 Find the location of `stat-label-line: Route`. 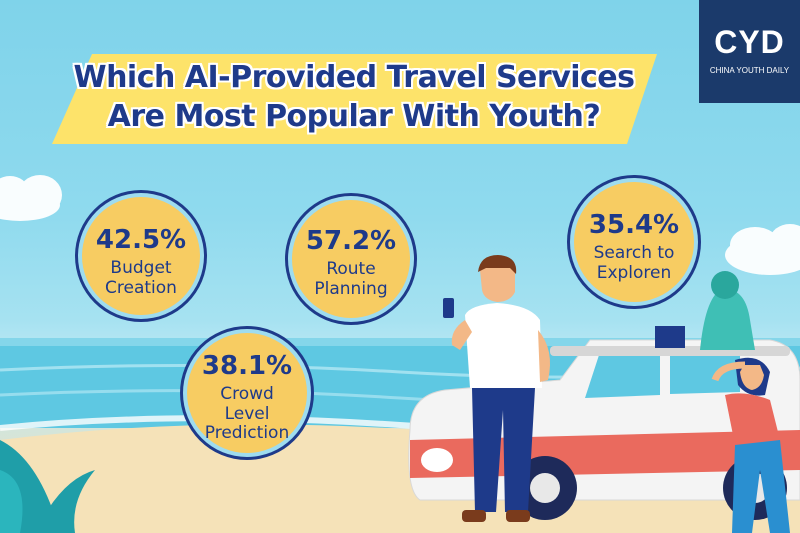

stat-label-line: Route is located at coordinates (351, 269).